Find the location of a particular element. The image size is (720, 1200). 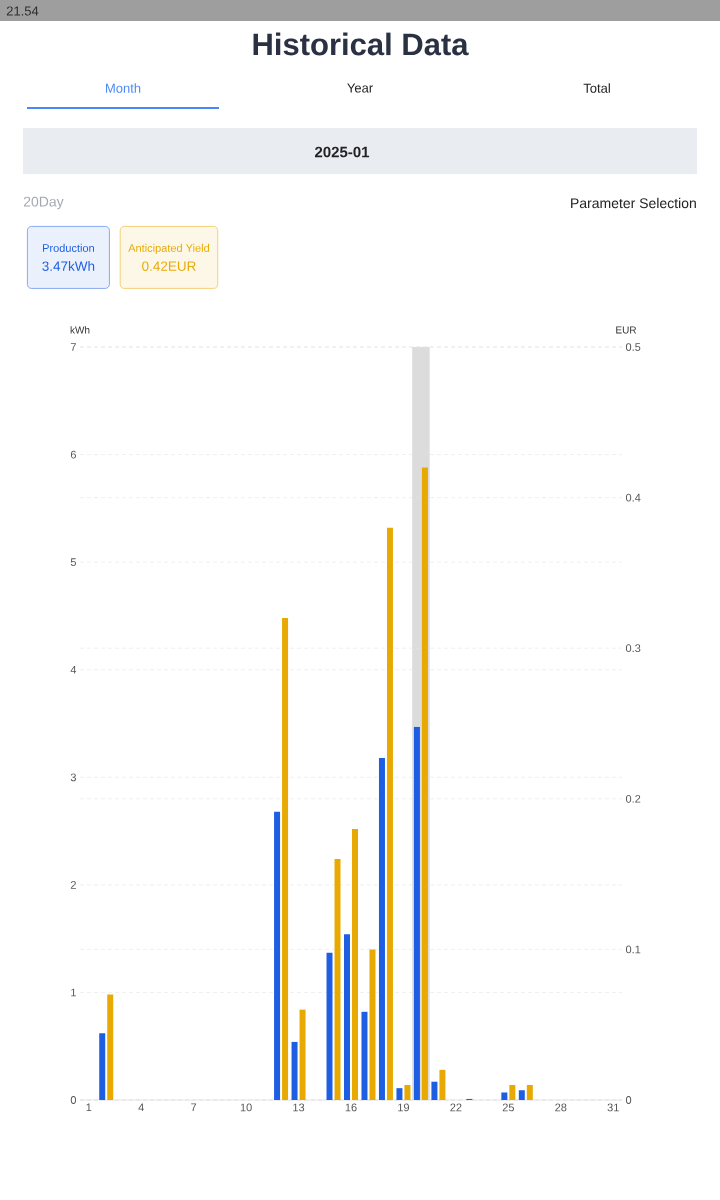

x-tick-label: 16 is located at coordinates (351, 1107).